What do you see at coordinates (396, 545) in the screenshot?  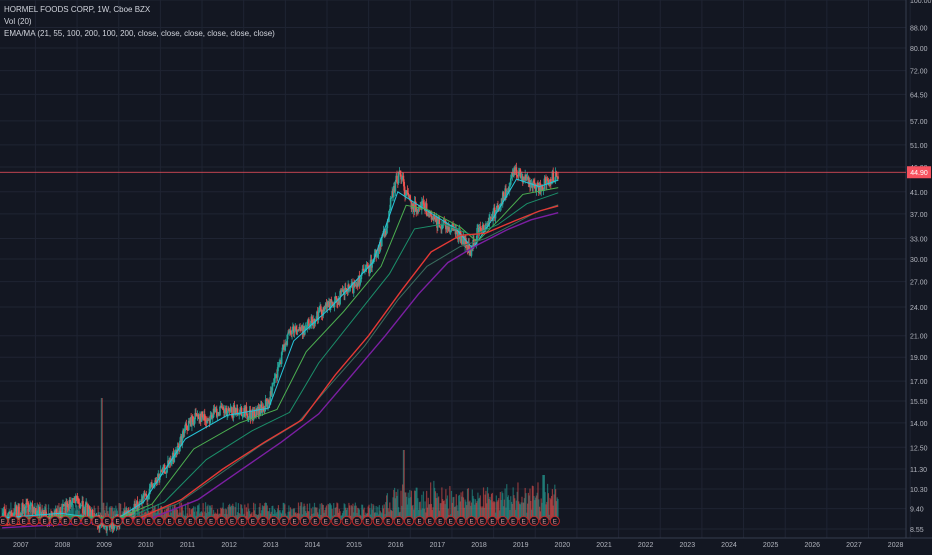 I see `time-tick-label: 2016` at bounding box center [396, 545].